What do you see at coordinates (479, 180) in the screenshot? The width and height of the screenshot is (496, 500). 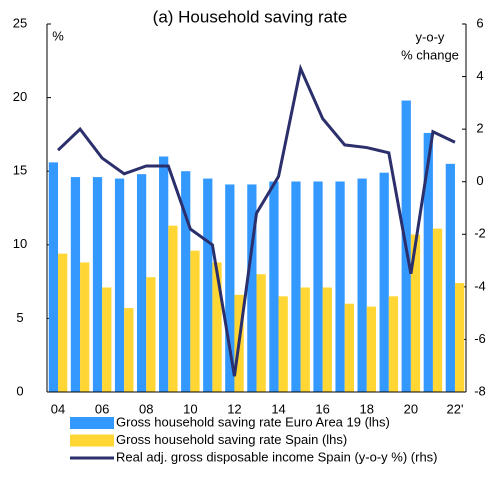 I see `y2-tick-label: 0` at bounding box center [479, 180].